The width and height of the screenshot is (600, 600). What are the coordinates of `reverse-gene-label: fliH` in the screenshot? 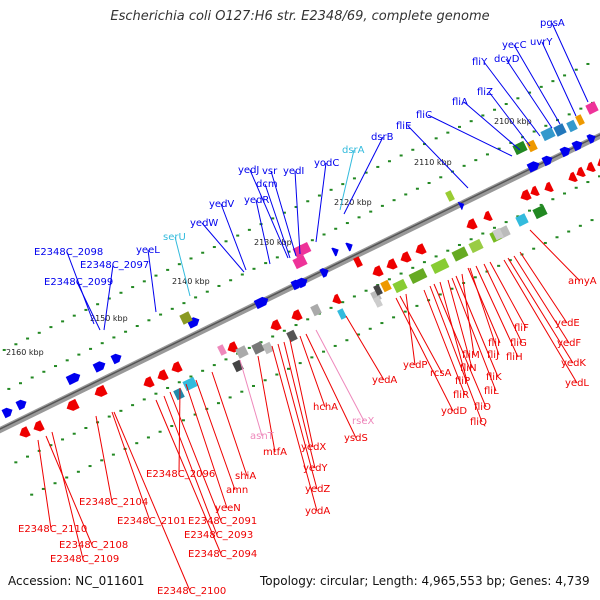 It's located at (514, 357).